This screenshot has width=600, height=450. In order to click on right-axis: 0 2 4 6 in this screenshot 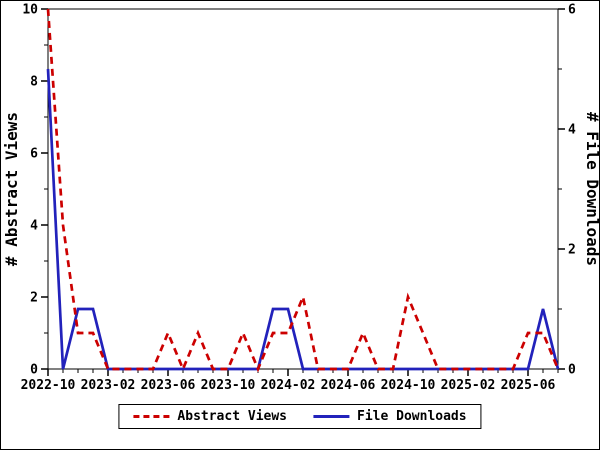, I will do `click(567, 190)`.